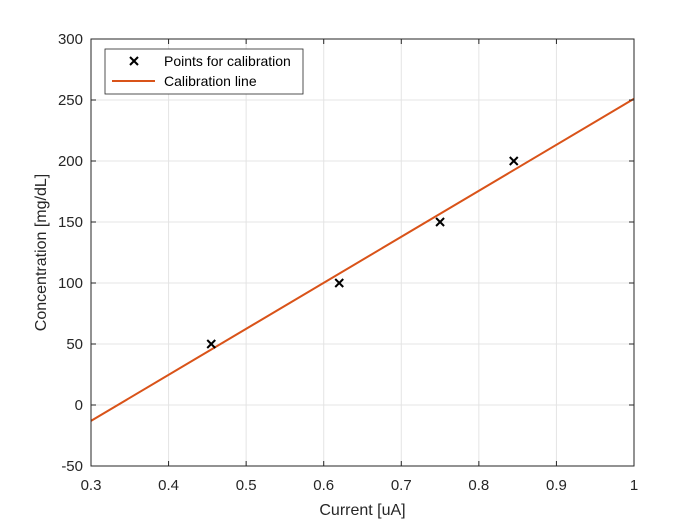 The height and width of the screenshot is (525, 700). What do you see at coordinates (168, 485) in the screenshot?
I see `x-tick-label: 0.4` at bounding box center [168, 485].